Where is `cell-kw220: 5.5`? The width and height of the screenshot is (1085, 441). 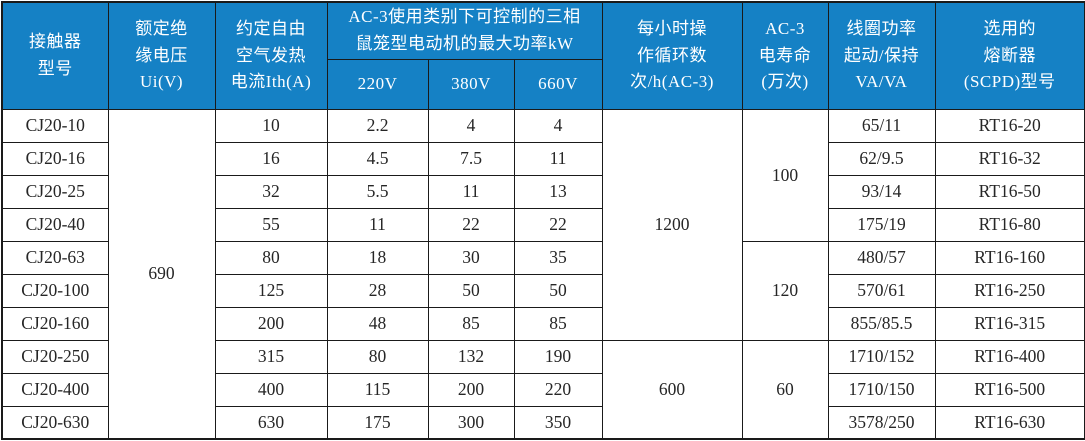
cell-kw220: 5.5 is located at coordinates (377, 191).